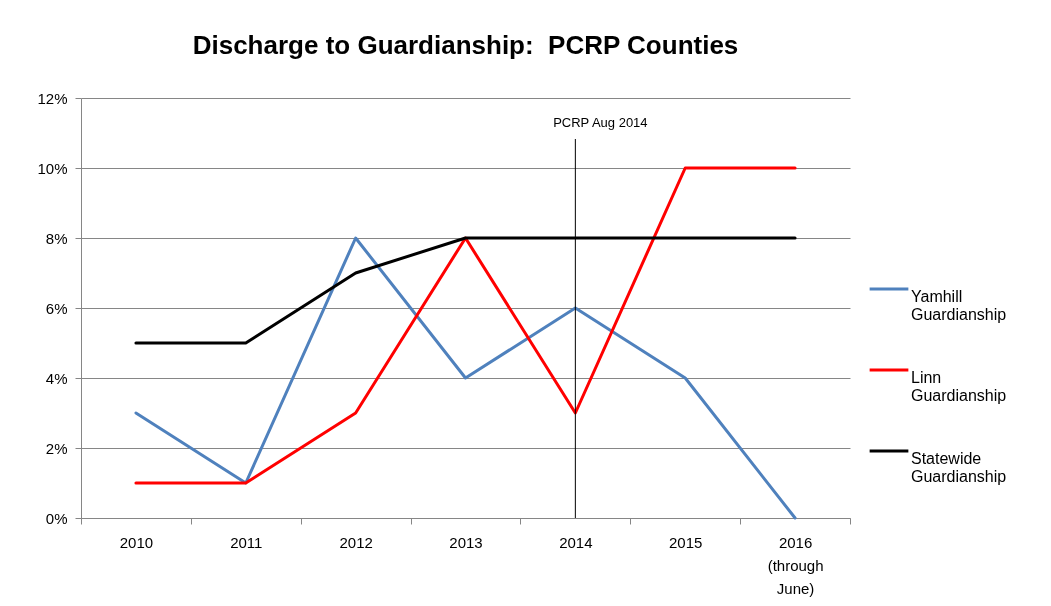 The height and width of the screenshot is (606, 1051). Describe the element at coordinates (56, 308) in the screenshot. I see `y-tick-label: 6%` at that location.